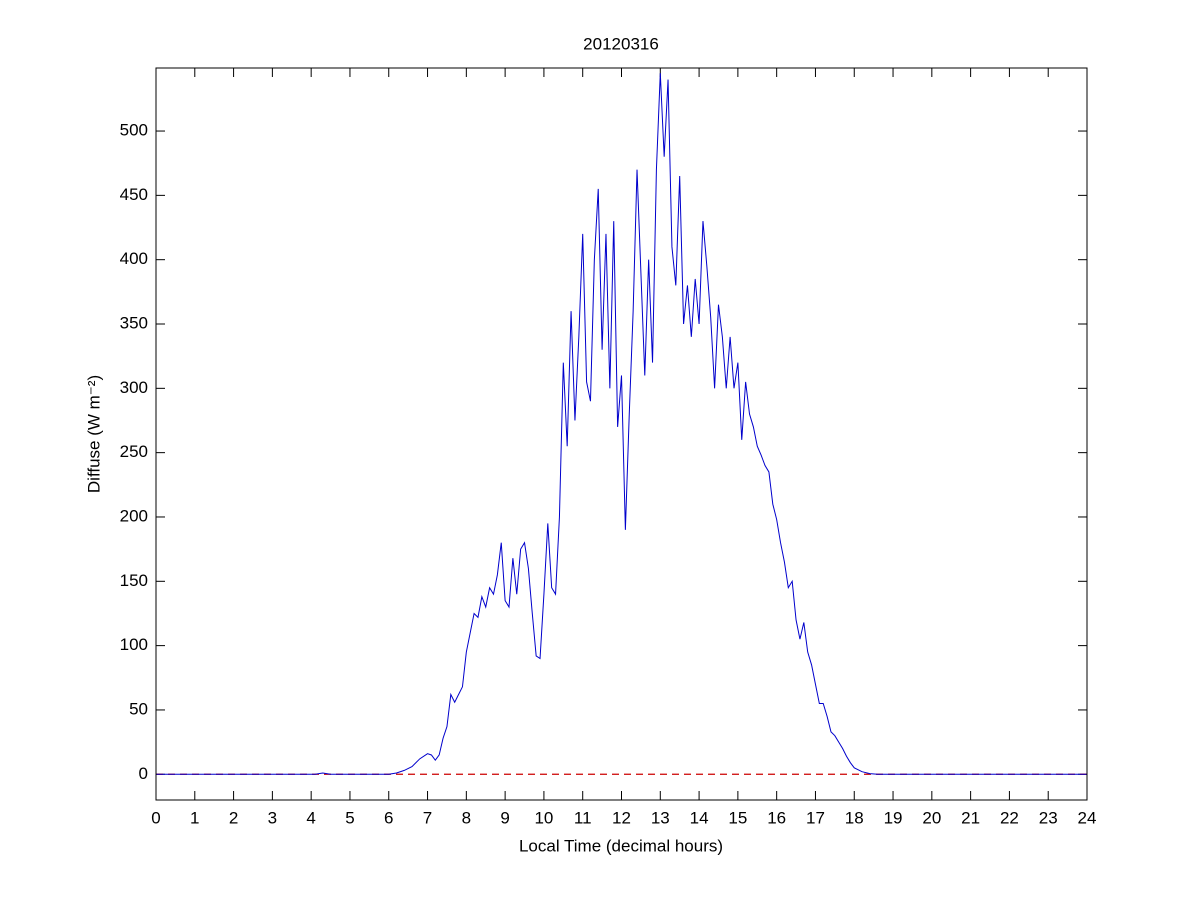 This screenshot has width=1201, height=900. I want to click on x-tick-label: 8, so click(466, 817).